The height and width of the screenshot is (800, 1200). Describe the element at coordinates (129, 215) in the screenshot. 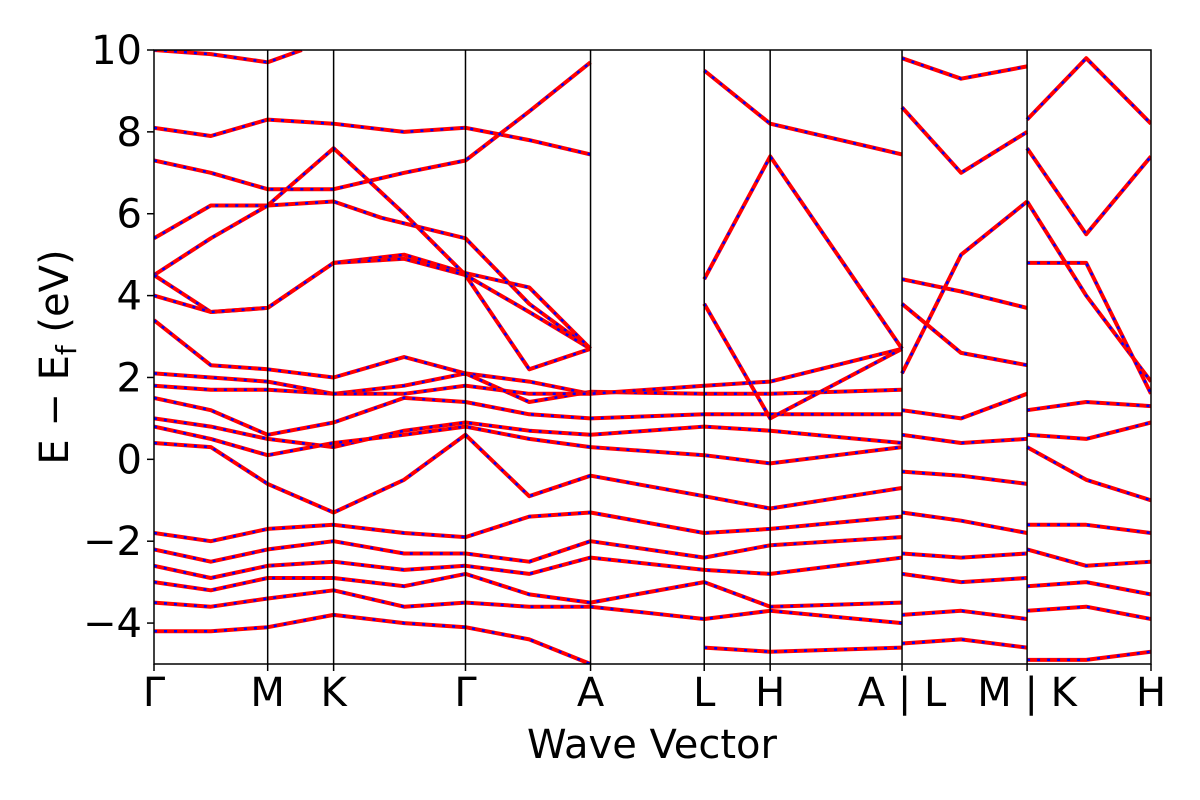

I see `y-tick-label: 6` at that location.